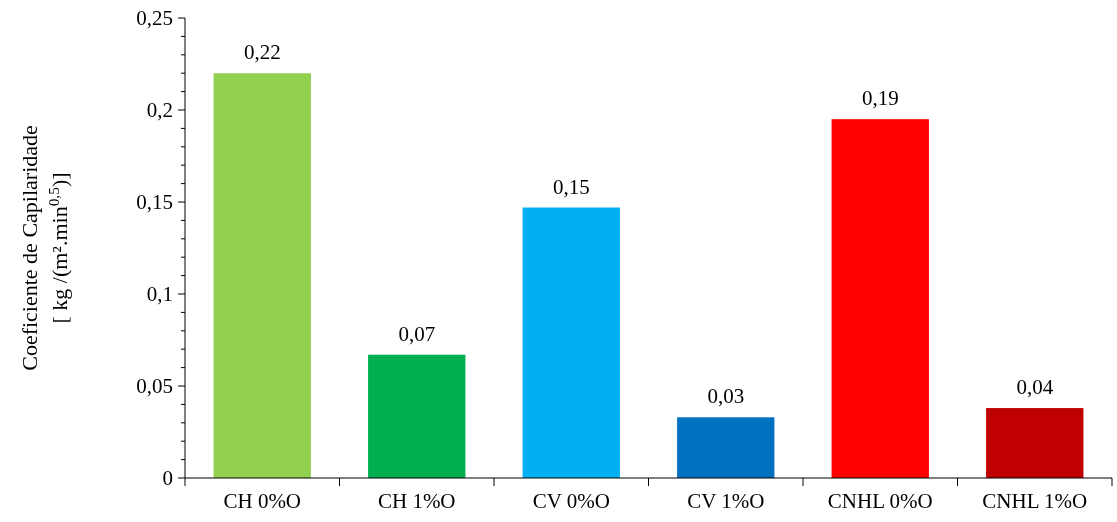  What do you see at coordinates (880, 501) in the screenshot?
I see `x-tick-label: CNHL 0%O` at bounding box center [880, 501].